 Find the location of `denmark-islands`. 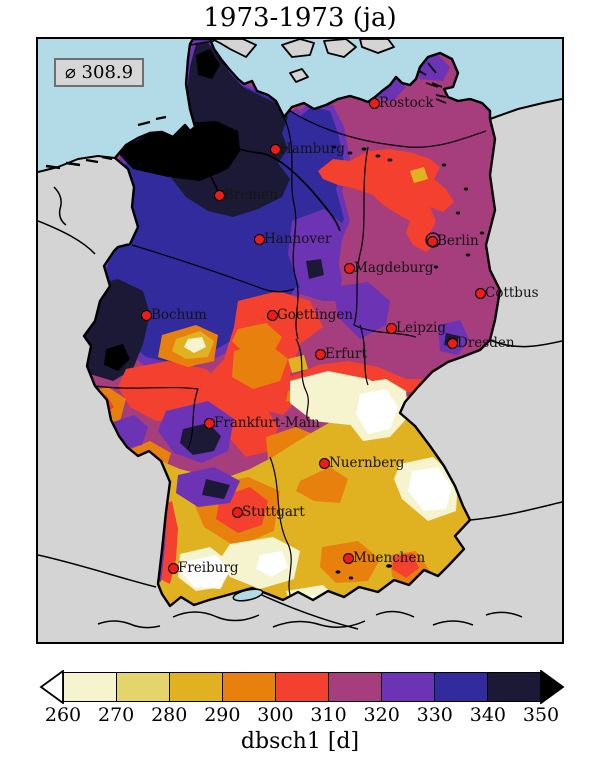

denmark-islands is located at coordinates (303, 61).